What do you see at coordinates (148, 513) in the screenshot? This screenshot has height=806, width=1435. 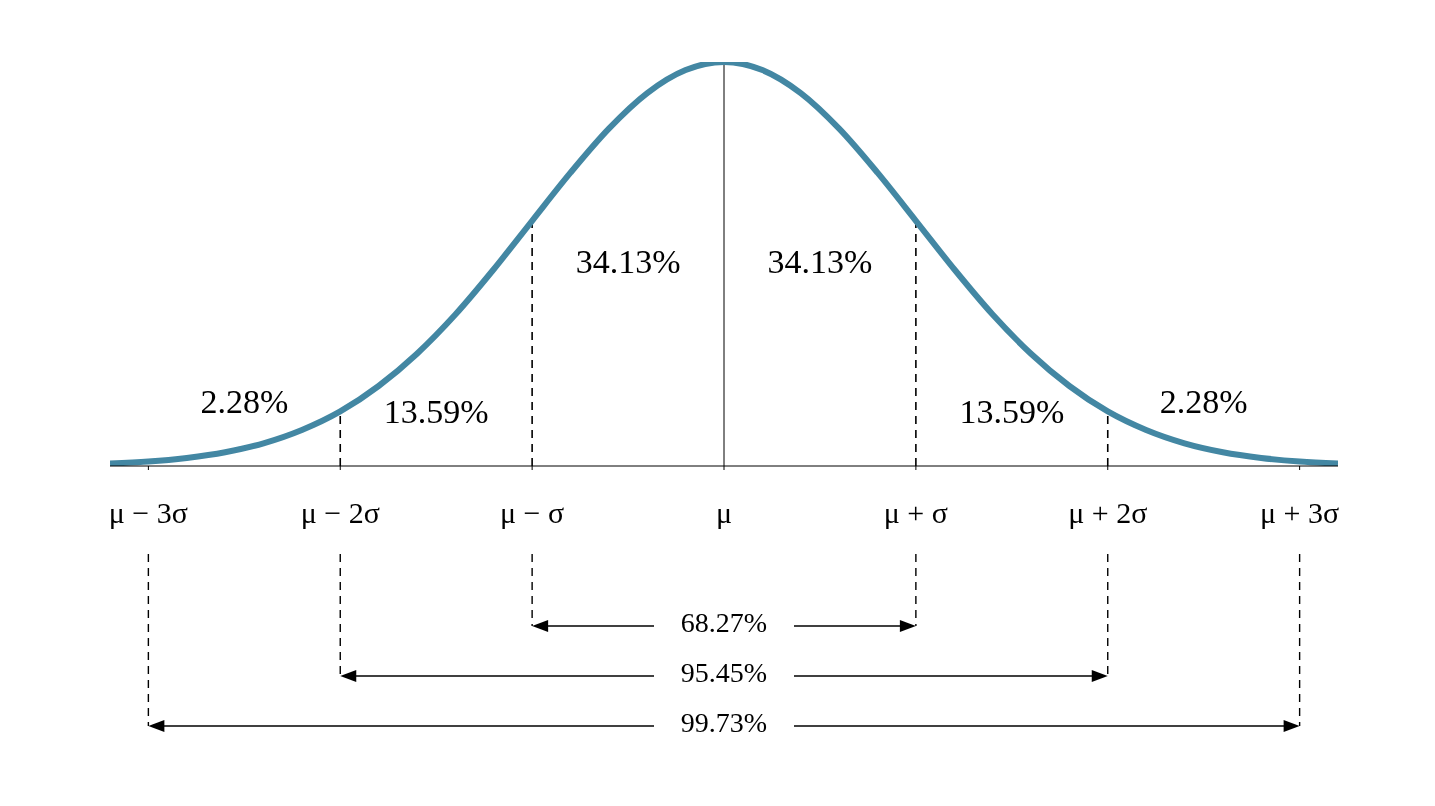 I see `x-tick-label: μ − 3σ` at bounding box center [148, 513].